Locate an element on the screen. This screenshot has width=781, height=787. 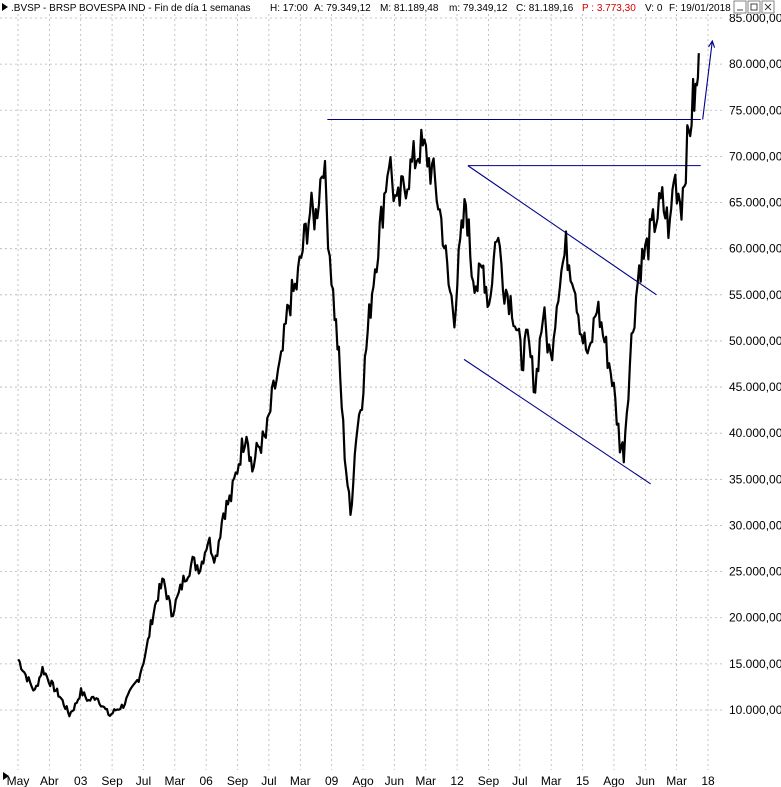
x-tick-label: 12 is located at coordinates (457, 780).